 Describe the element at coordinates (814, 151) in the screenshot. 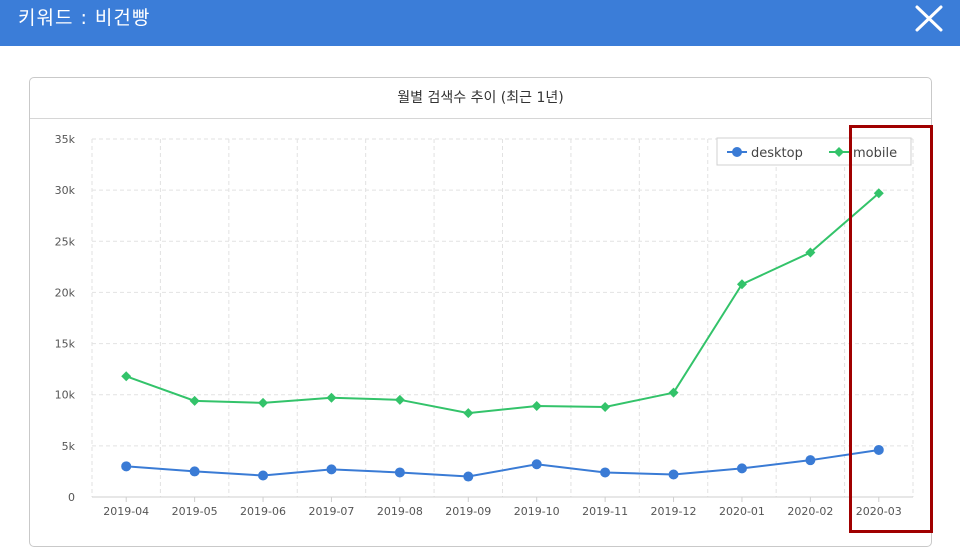

I see `legend-box` at that location.